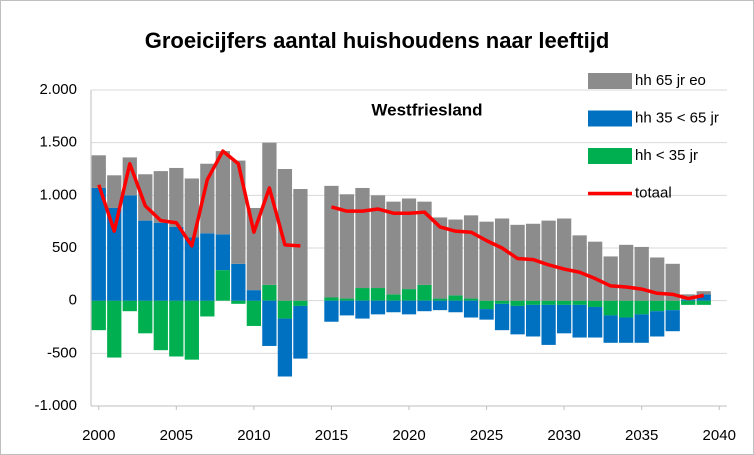 The width and height of the screenshot is (754, 455). Describe the element at coordinates (98, 435) in the screenshot. I see `x-tick-label: 2000` at that location.